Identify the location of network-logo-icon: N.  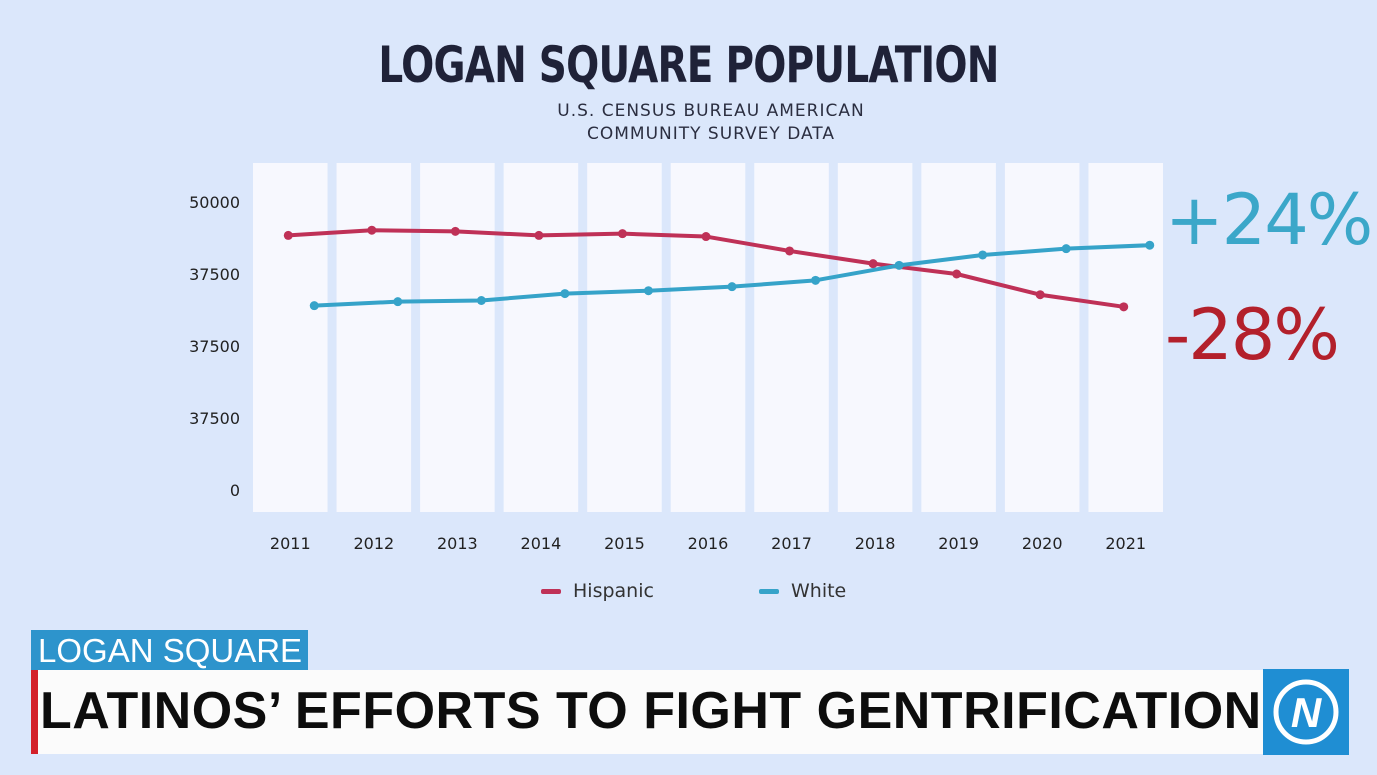
(1306, 712).